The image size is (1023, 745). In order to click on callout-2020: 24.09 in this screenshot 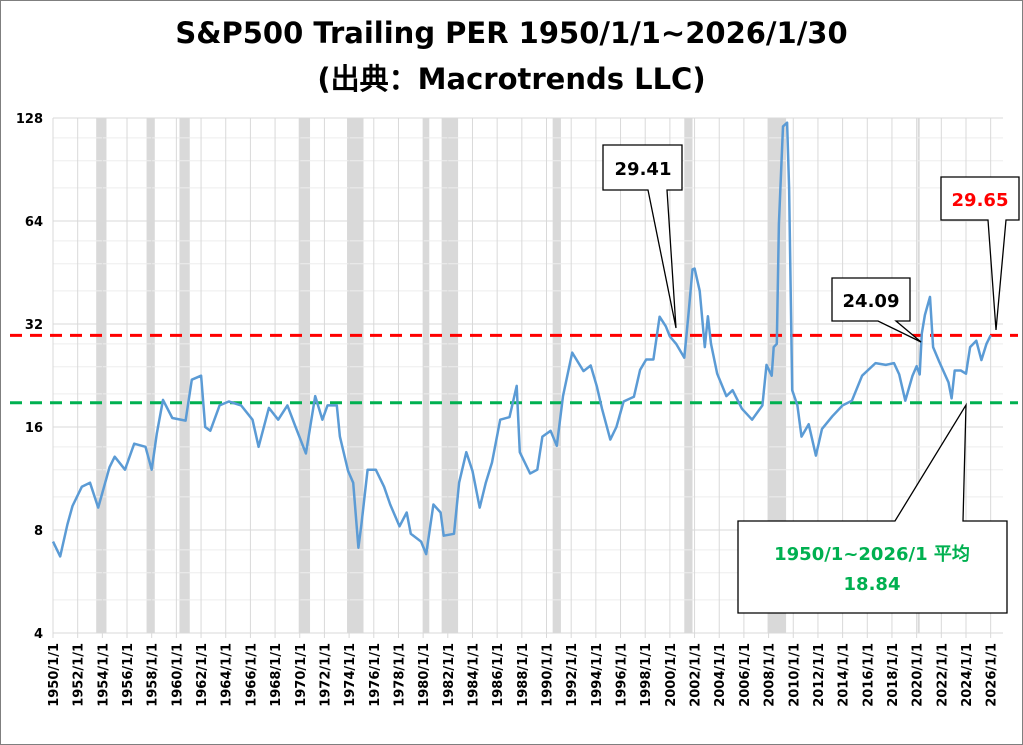, I will do `click(876, 310)`.